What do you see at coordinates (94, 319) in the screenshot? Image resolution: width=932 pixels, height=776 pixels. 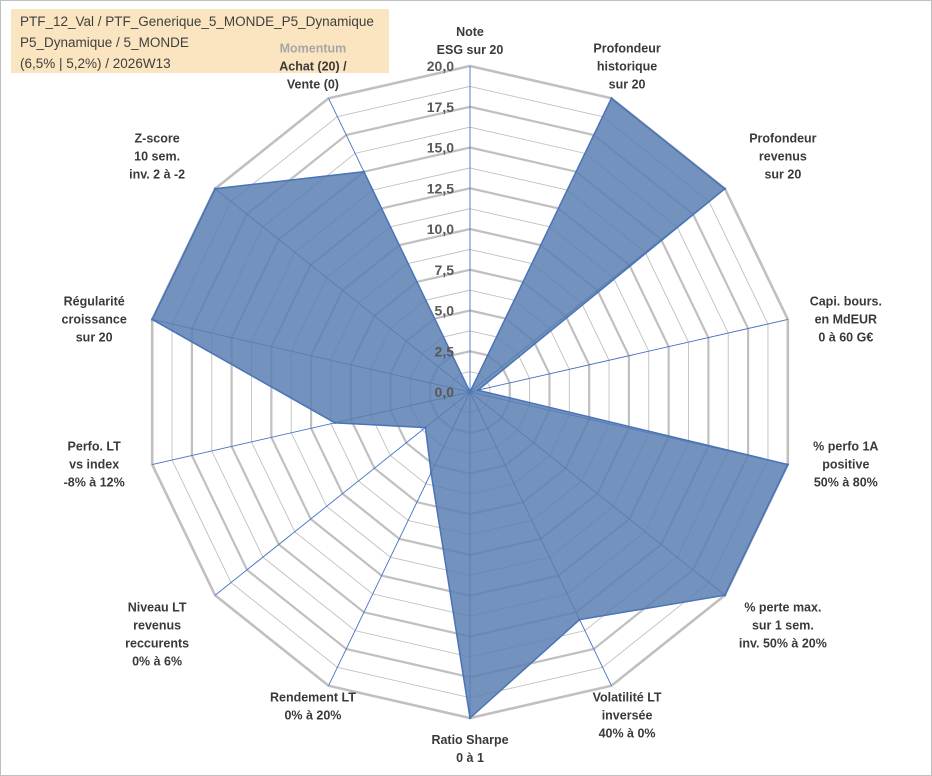 I see `axis-label: Régularité croissance sur 20` at bounding box center [94, 319].